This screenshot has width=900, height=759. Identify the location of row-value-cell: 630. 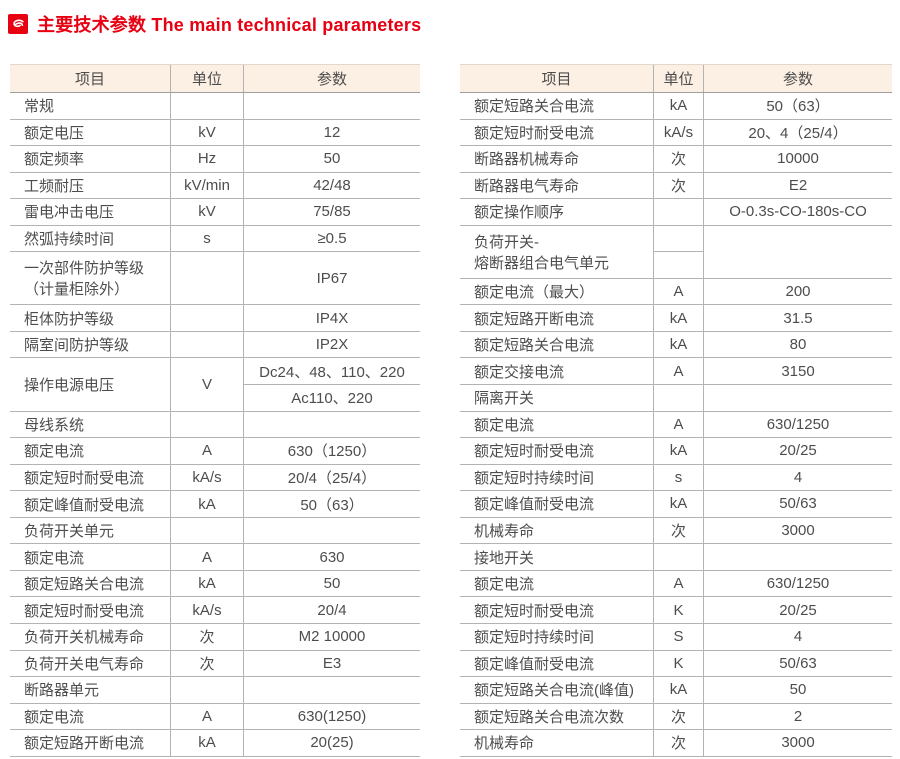
(331, 557).